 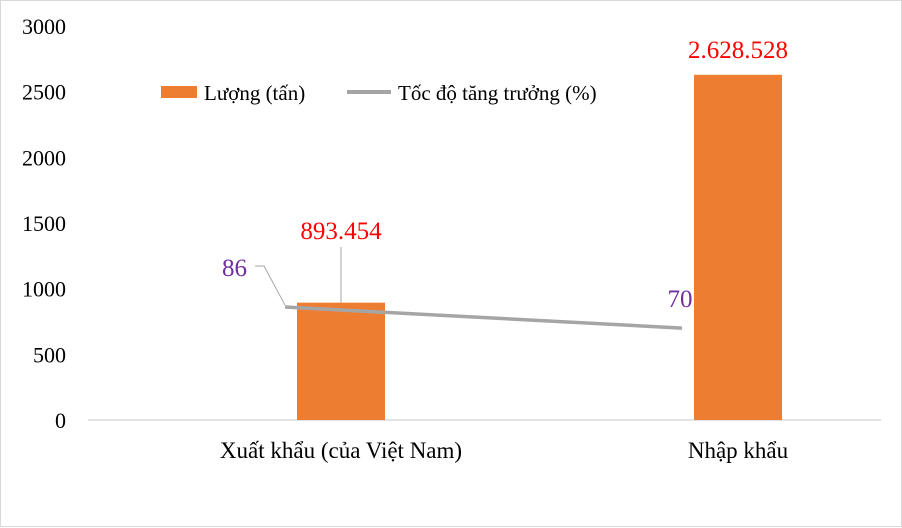 What do you see at coordinates (680, 299) in the screenshot?
I see `line-data-label: 70` at bounding box center [680, 299].